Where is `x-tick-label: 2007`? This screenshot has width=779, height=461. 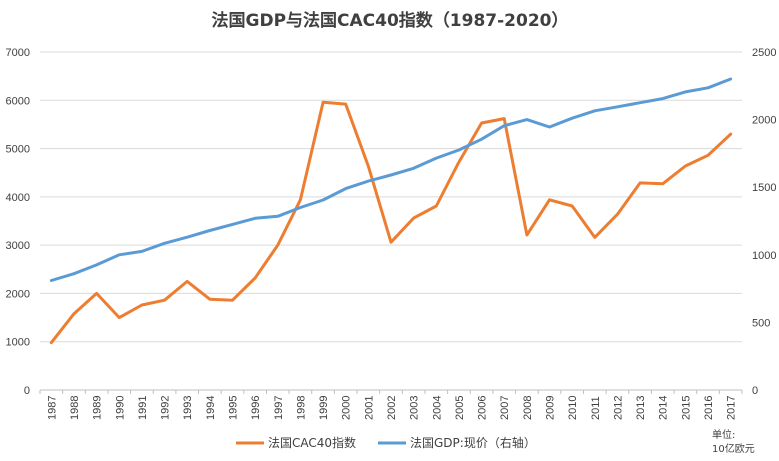 x-tick-label: 2007 is located at coordinates (505, 408).